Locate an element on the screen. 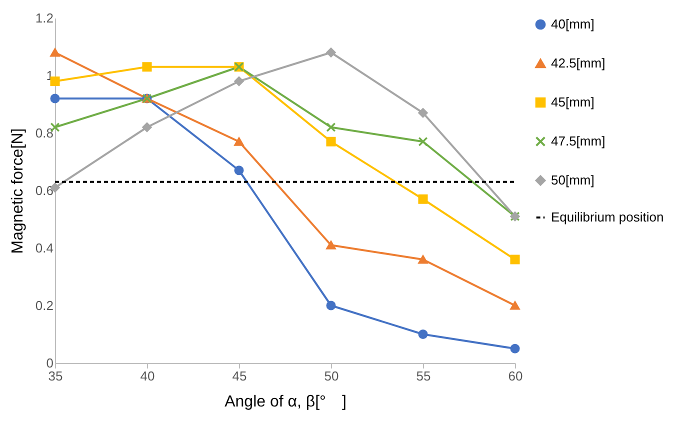  x-tick-label: 45 is located at coordinates (239, 376).